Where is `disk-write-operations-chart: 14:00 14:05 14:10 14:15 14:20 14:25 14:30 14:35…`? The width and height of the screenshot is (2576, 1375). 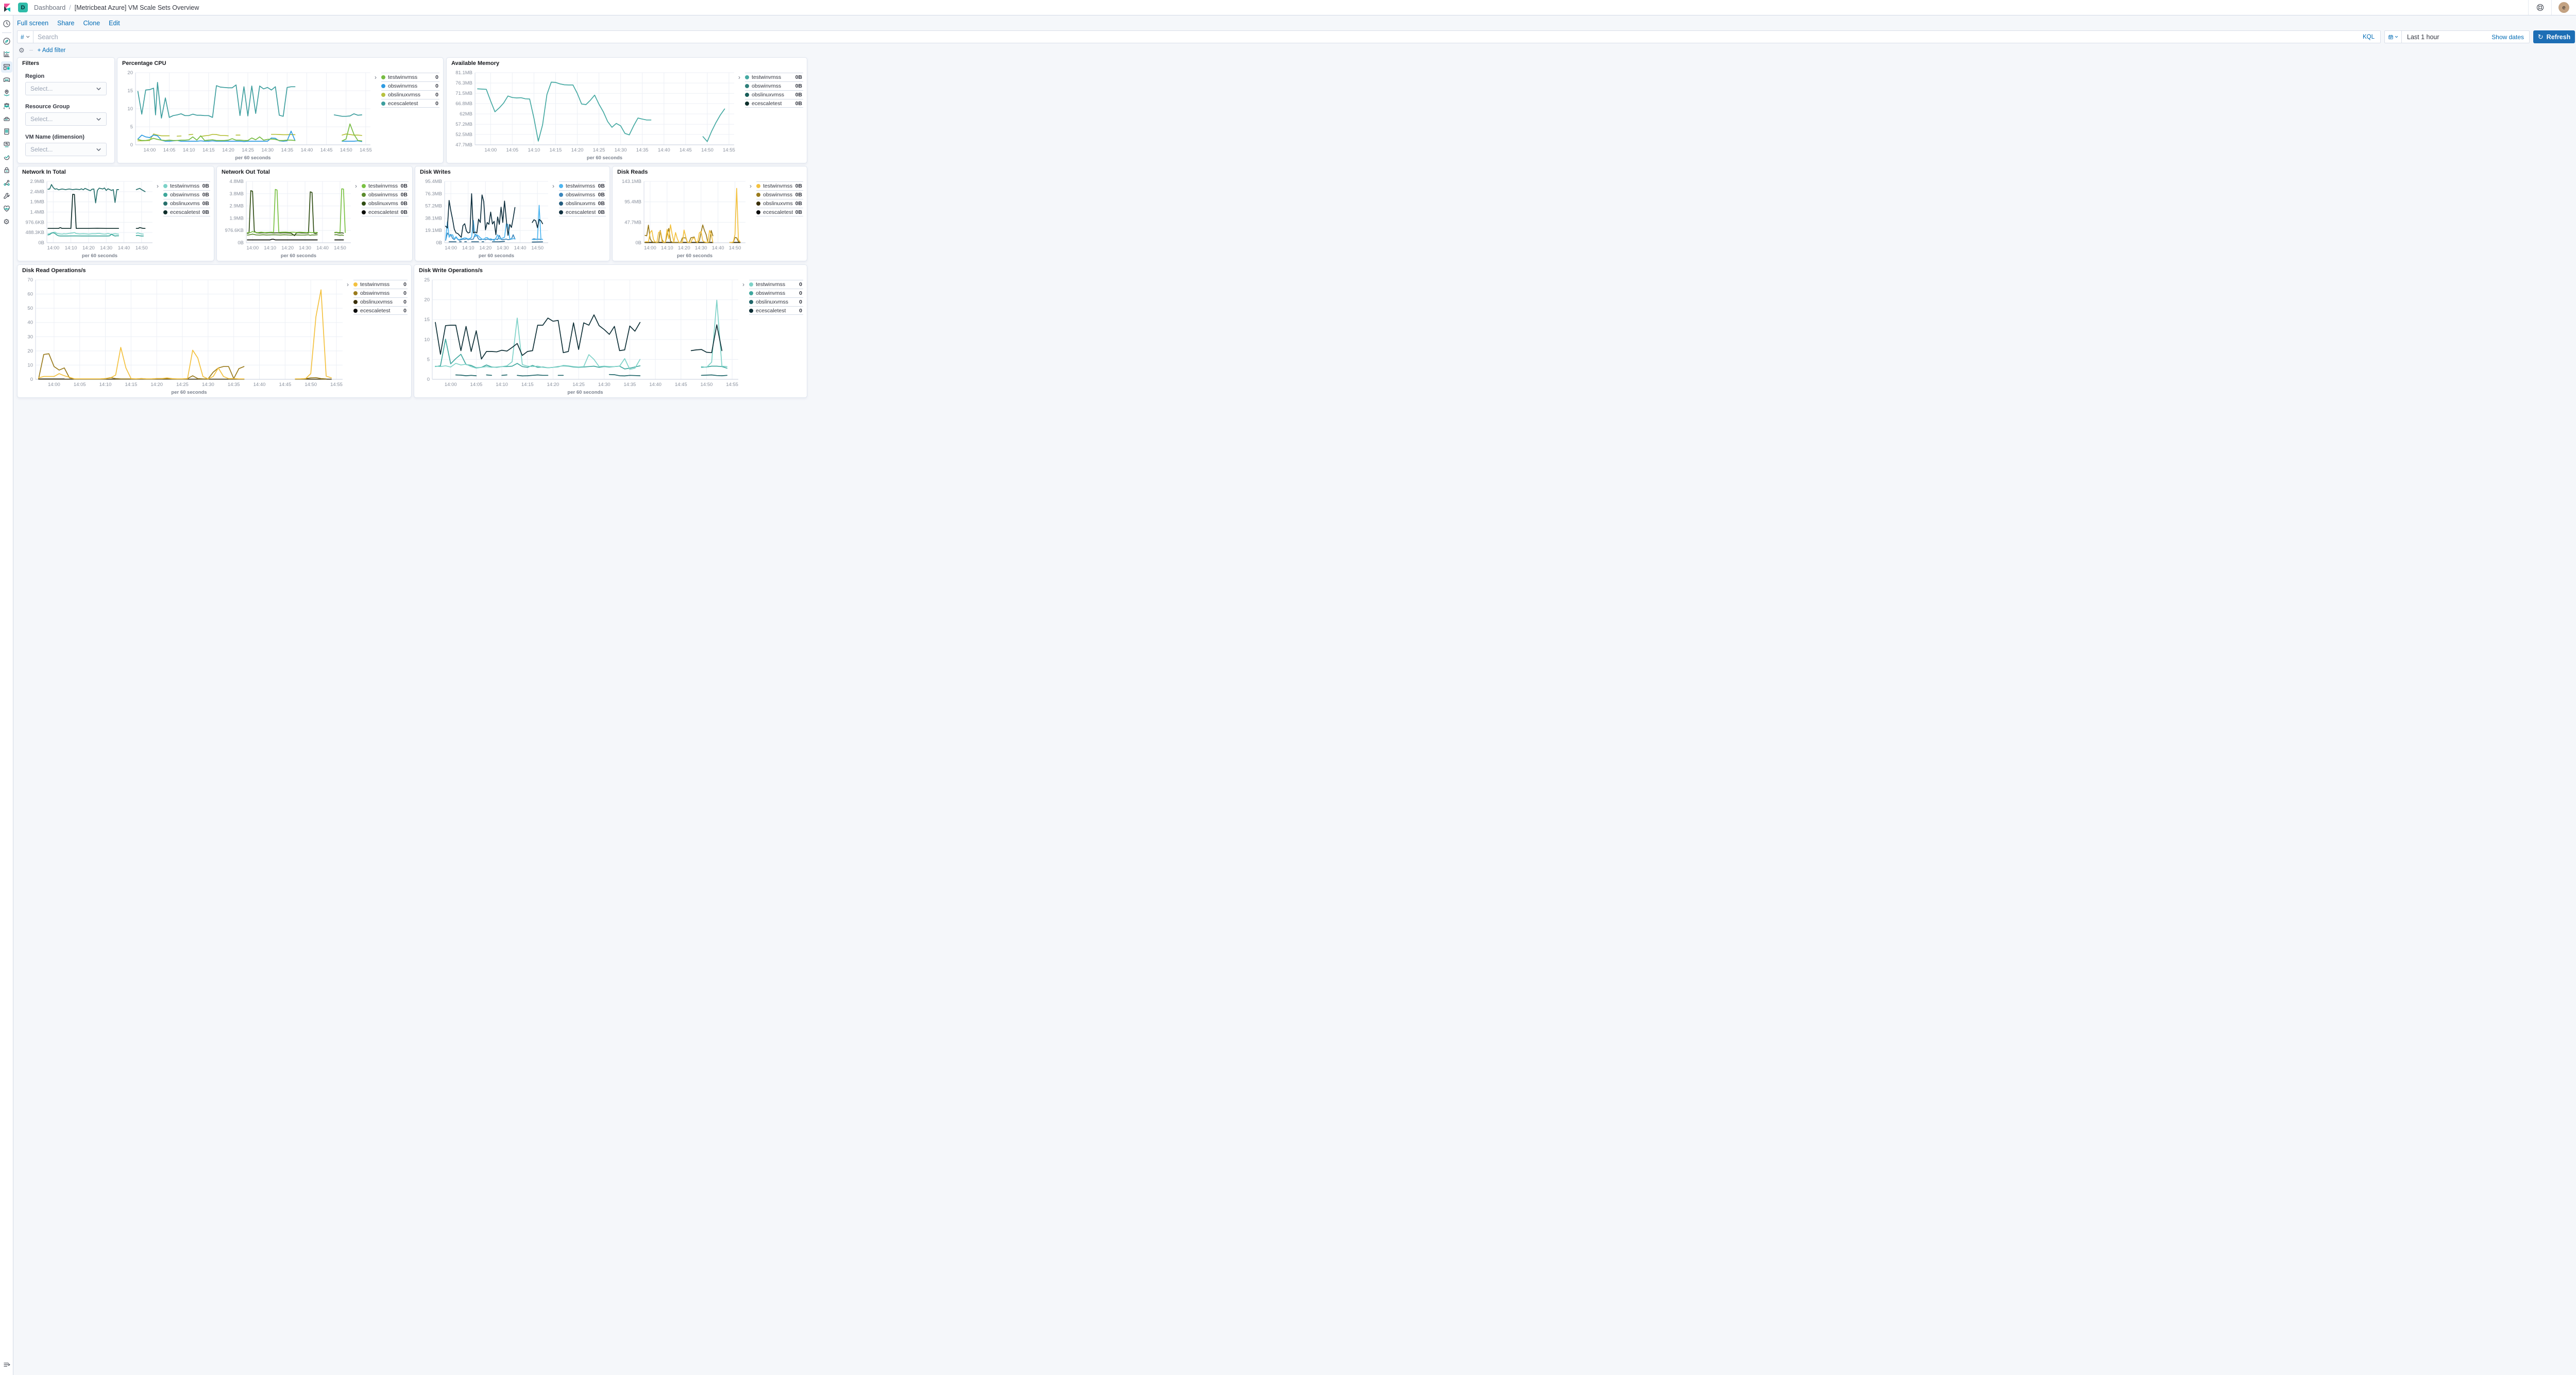
disk-write-operations-chart: 14:00 14:05 14:10 14:15 14:20 14:25 14:30 14:35… is located at coordinates (579, 336).